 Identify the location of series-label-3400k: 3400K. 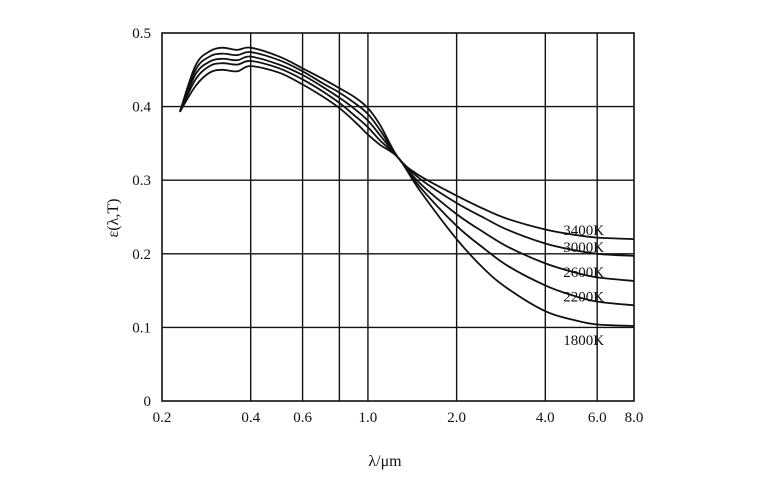
(583, 231).